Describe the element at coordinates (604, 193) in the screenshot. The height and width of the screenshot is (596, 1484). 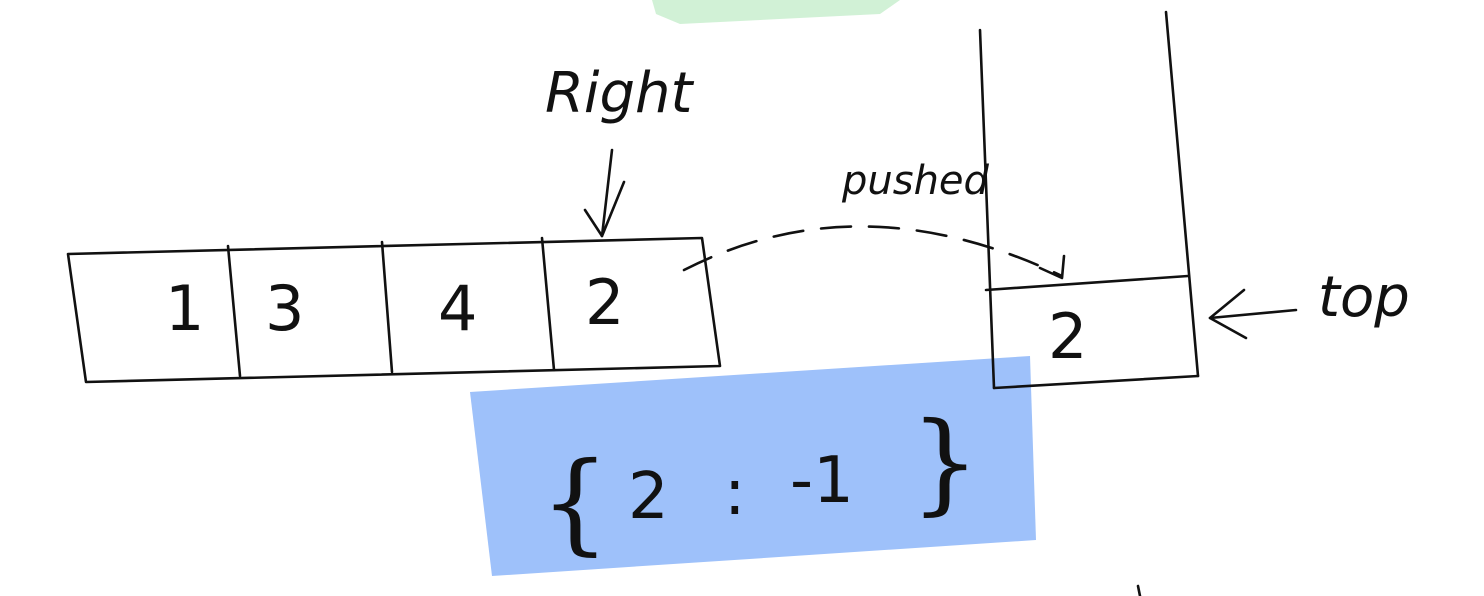
I see `right-pointer-arrow` at that location.